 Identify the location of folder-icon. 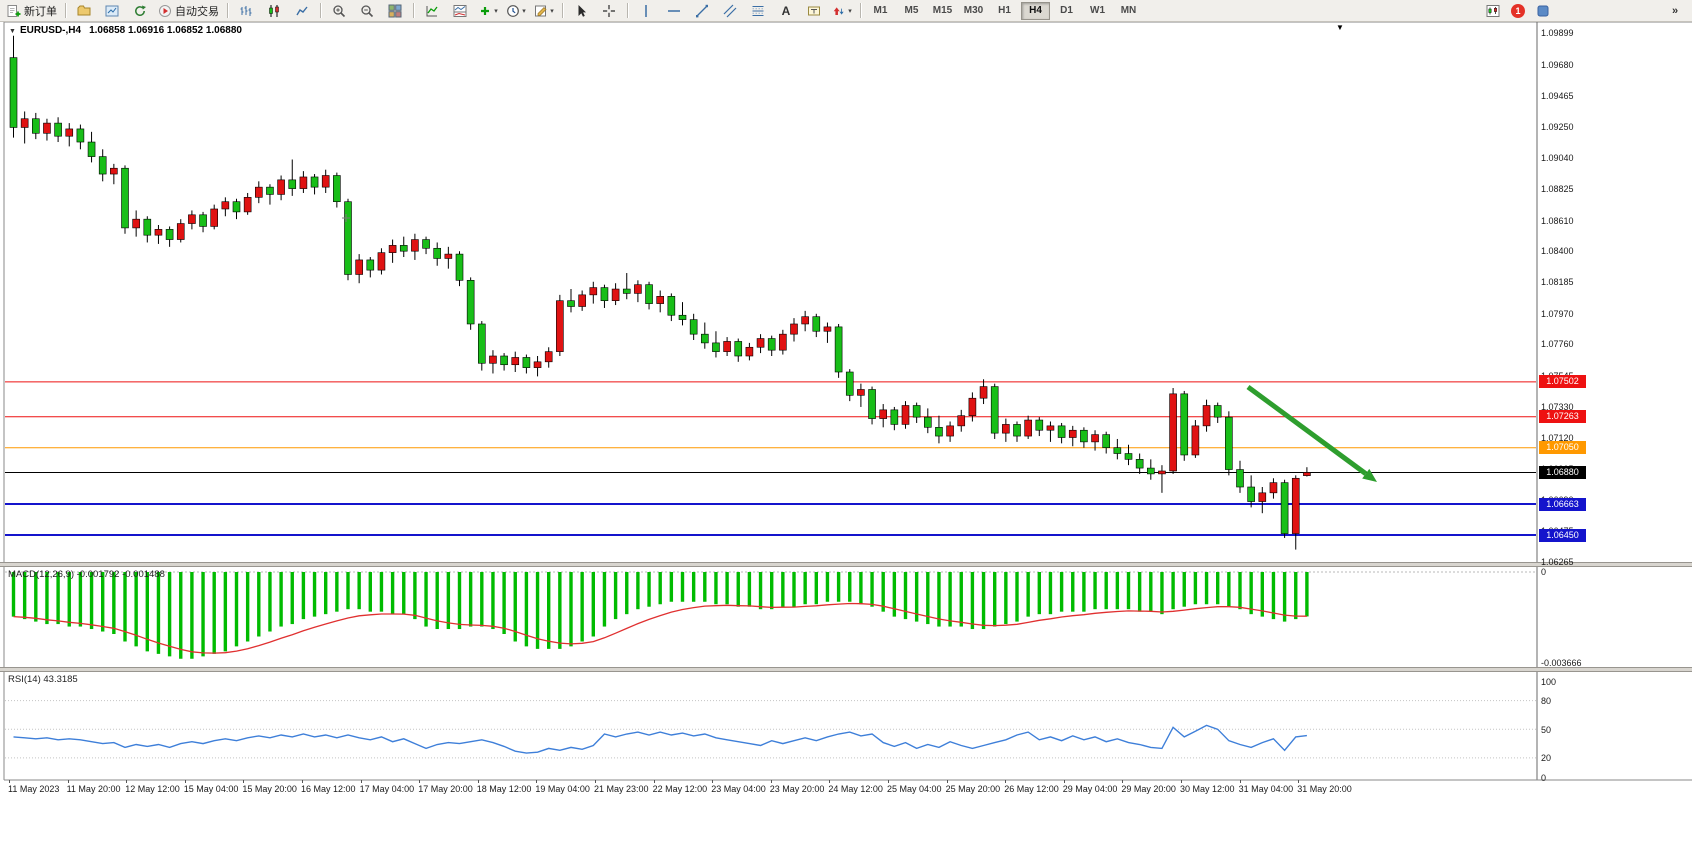
(84, 10).